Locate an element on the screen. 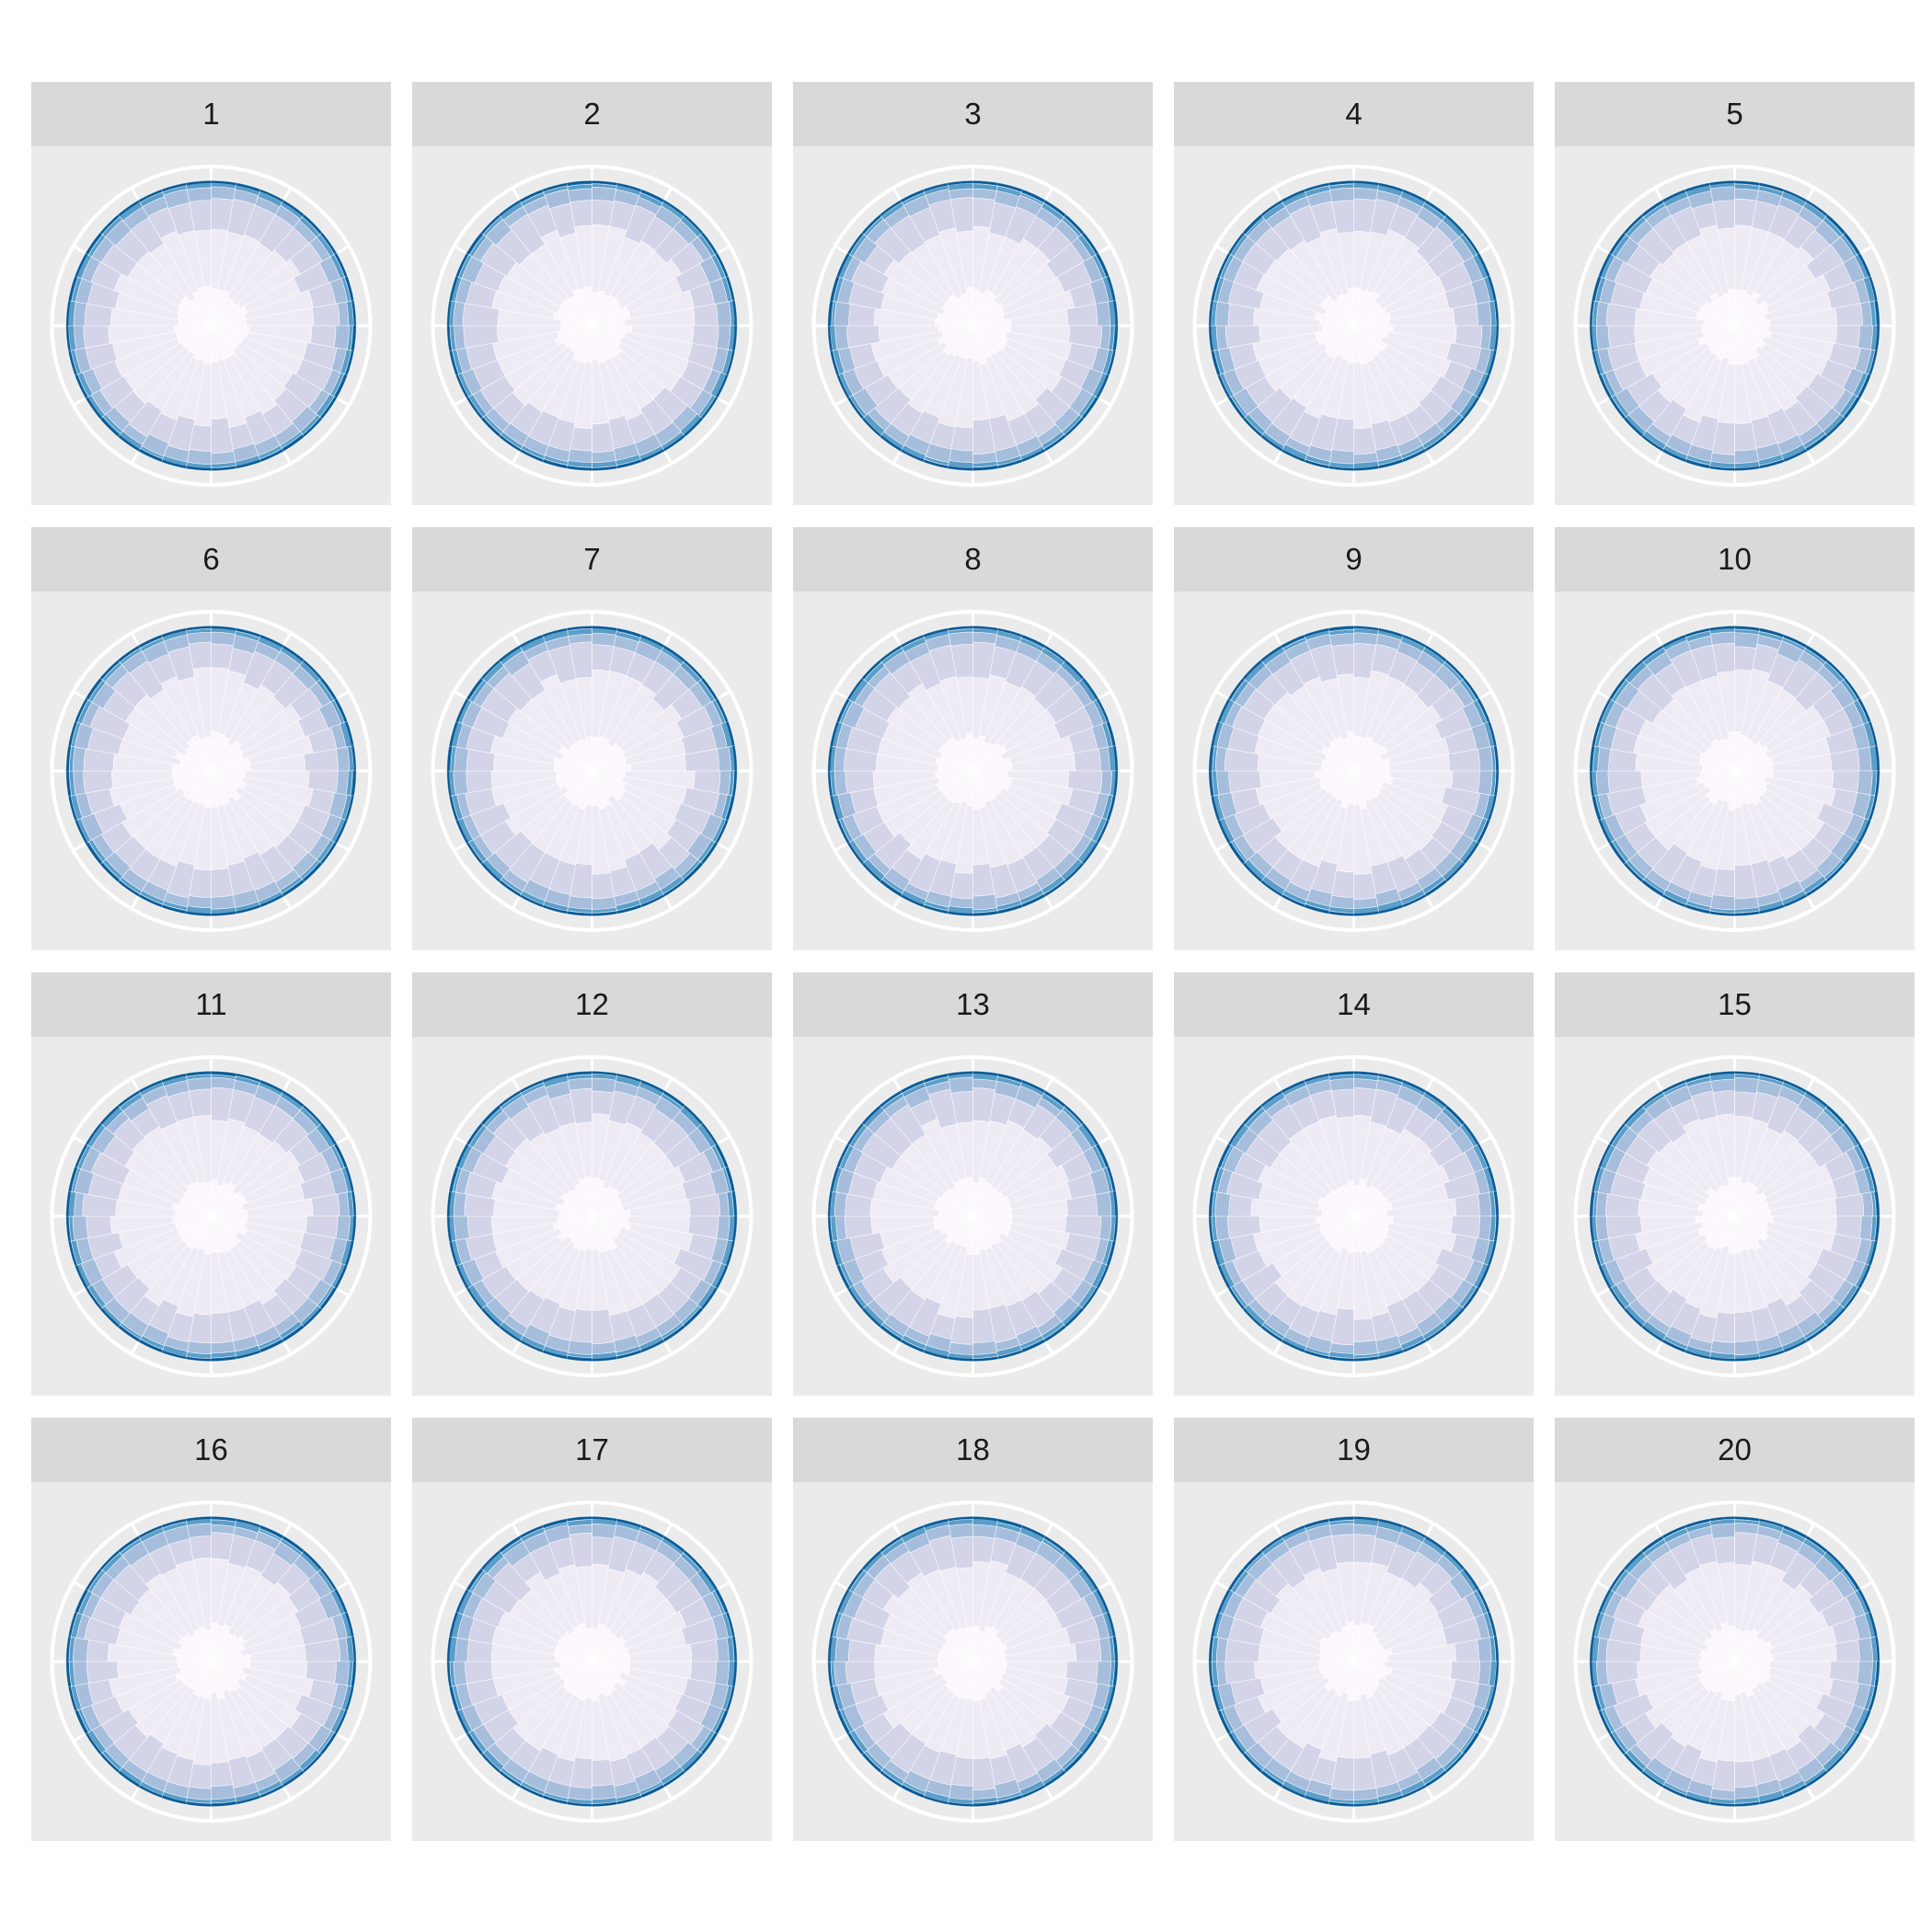 This screenshot has height=1932, width=1932. facet-panel: 3 is located at coordinates (973, 293).